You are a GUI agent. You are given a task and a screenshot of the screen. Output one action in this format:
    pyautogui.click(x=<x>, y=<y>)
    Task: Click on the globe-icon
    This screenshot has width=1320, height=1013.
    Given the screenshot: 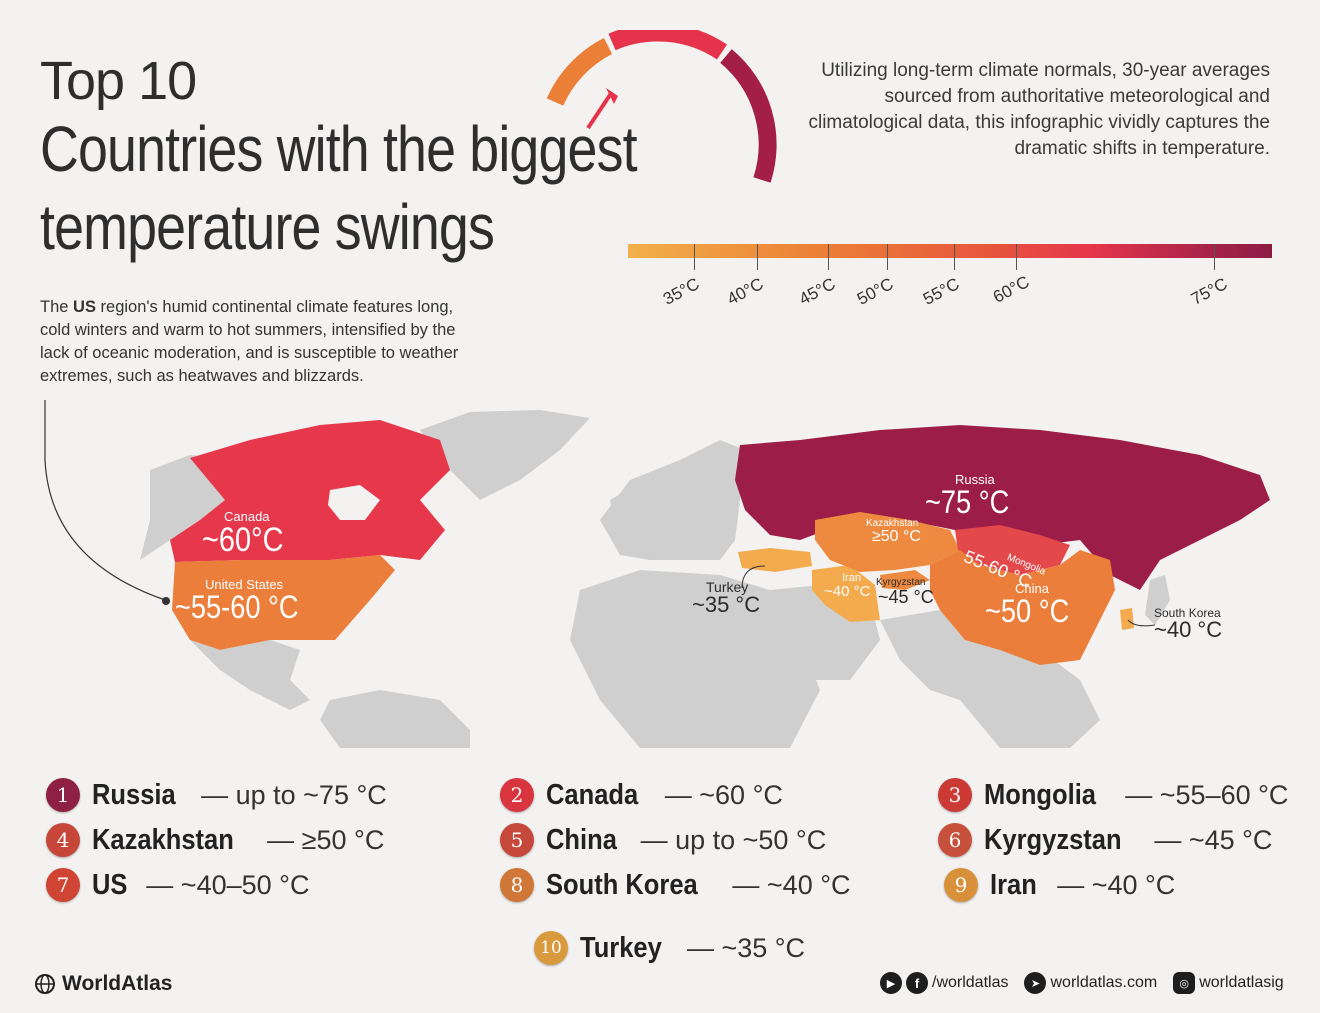 What is the action you would take?
    pyautogui.click(x=45, y=984)
    